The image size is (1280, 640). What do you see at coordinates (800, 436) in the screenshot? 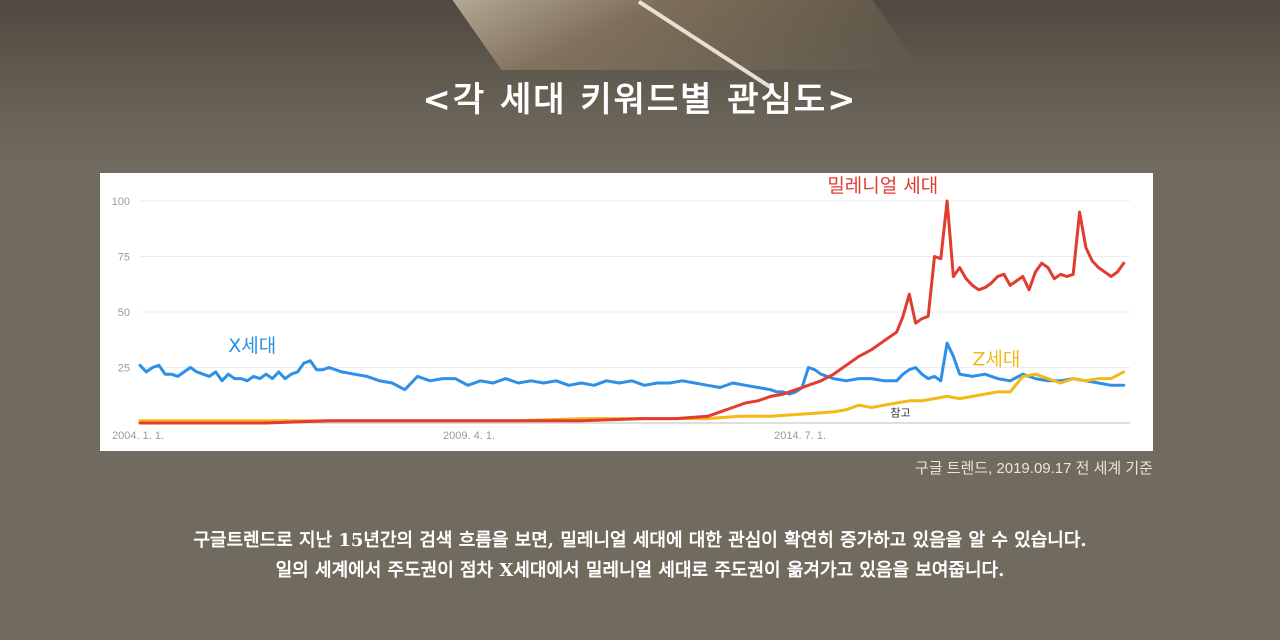
I see `x-tick-label: 2014. 7. 1.` at bounding box center [800, 436].